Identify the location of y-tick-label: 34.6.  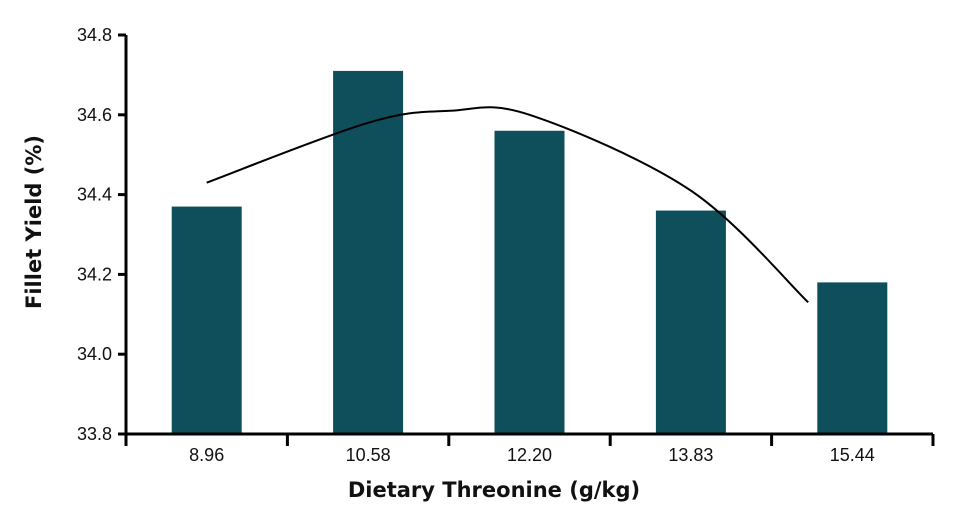
(94, 115).